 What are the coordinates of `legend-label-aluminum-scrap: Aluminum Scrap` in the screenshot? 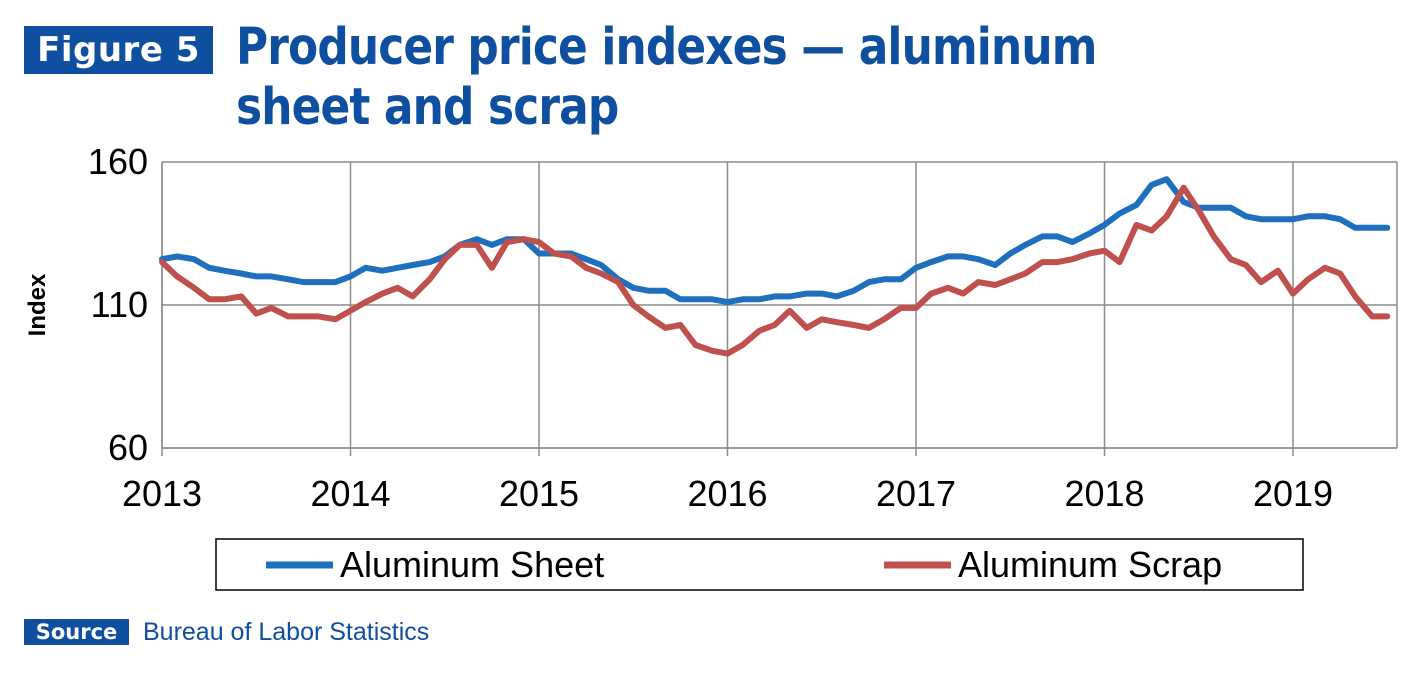 It's located at (1090, 564).